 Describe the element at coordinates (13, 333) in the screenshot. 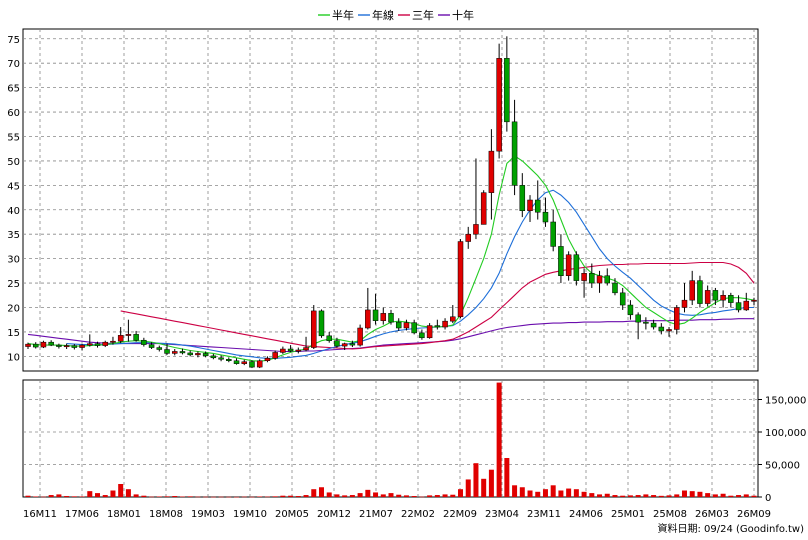

I see `price-tick-label: 15` at that location.